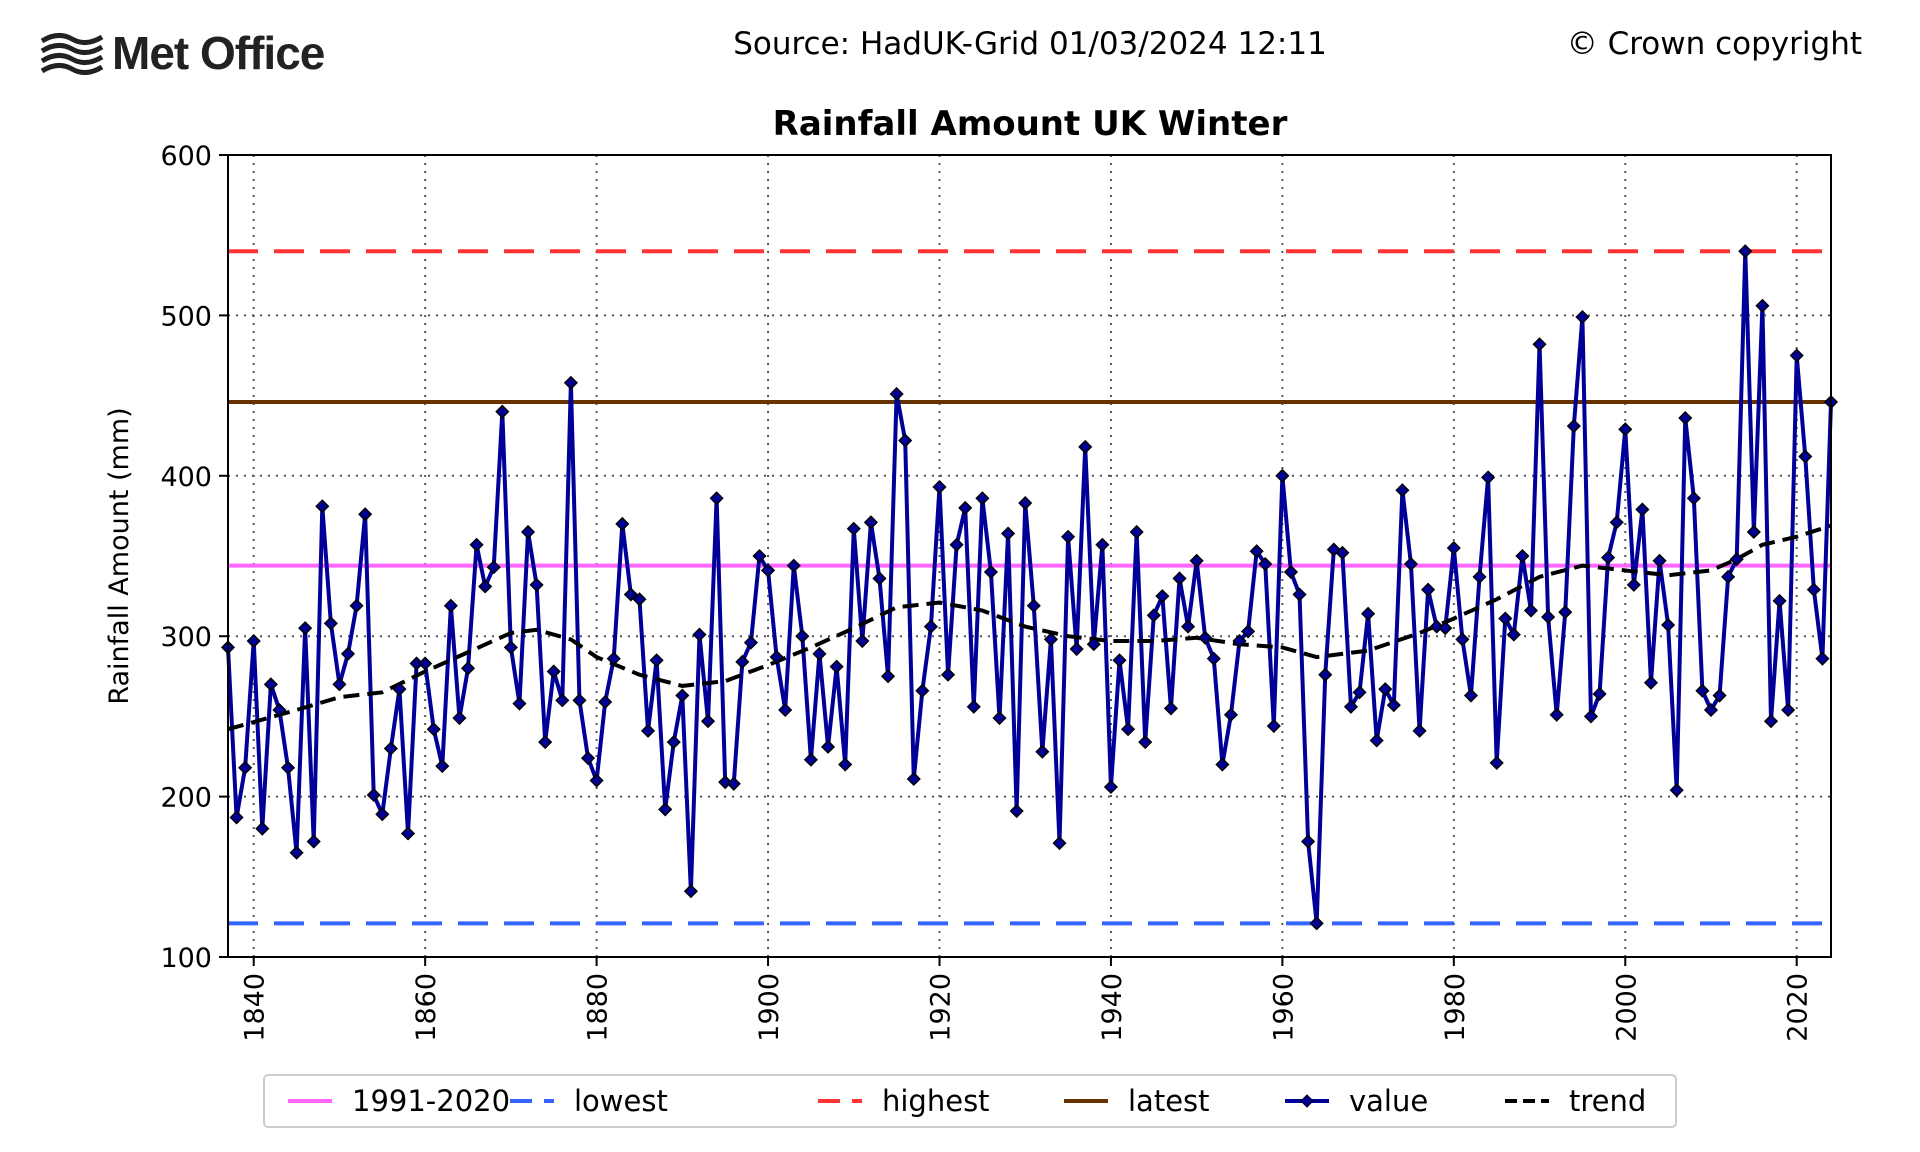 This screenshot has width=1920, height=1152. What do you see at coordinates (186, 156) in the screenshot?
I see `y-tick-label: 600` at bounding box center [186, 156].